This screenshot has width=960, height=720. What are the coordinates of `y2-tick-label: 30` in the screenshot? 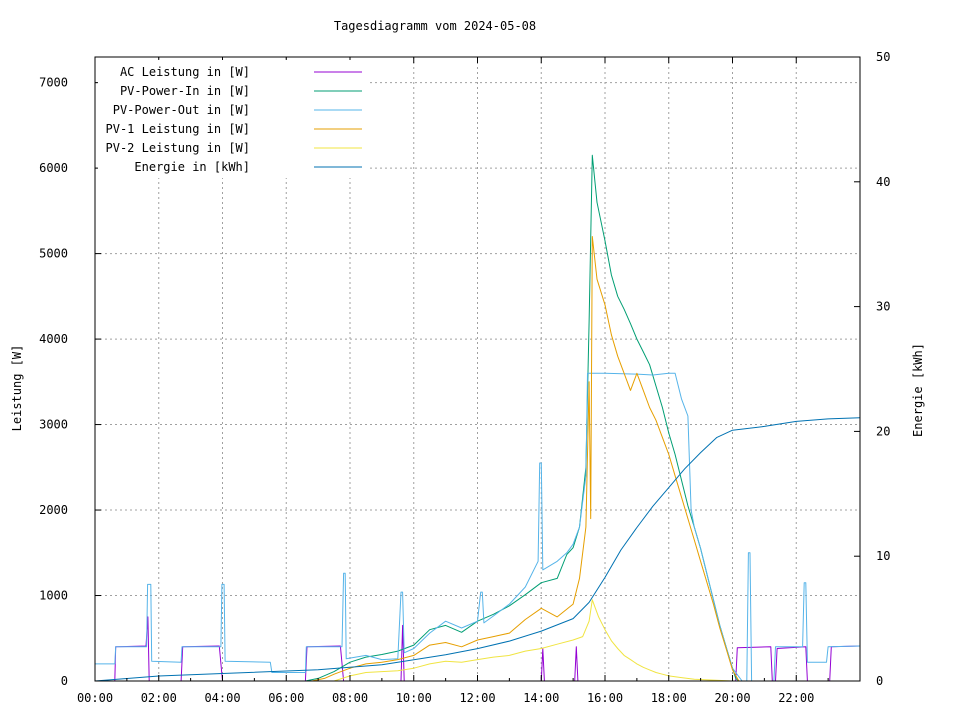 It's located at (883, 307).